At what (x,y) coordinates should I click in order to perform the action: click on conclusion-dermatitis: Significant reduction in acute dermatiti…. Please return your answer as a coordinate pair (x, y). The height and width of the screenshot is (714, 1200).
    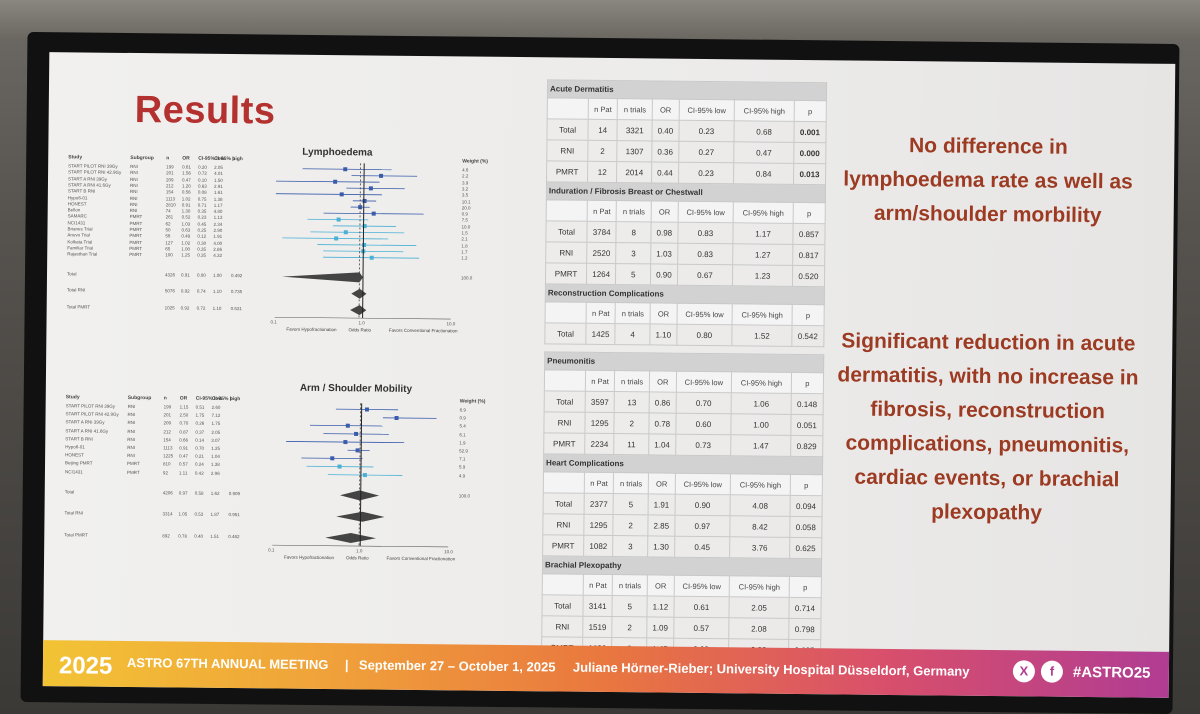
    Looking at the image, I should click on (988, 427).